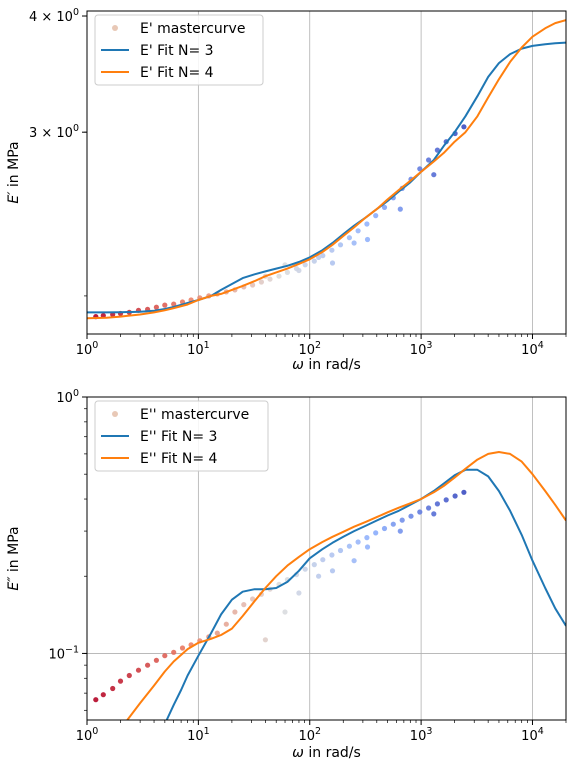 This screenshot has height=769, width=573. Describe the element at coordinates (326, 365) in the screenshot. I see `x-axis-label: ω in rad/s` at that location.